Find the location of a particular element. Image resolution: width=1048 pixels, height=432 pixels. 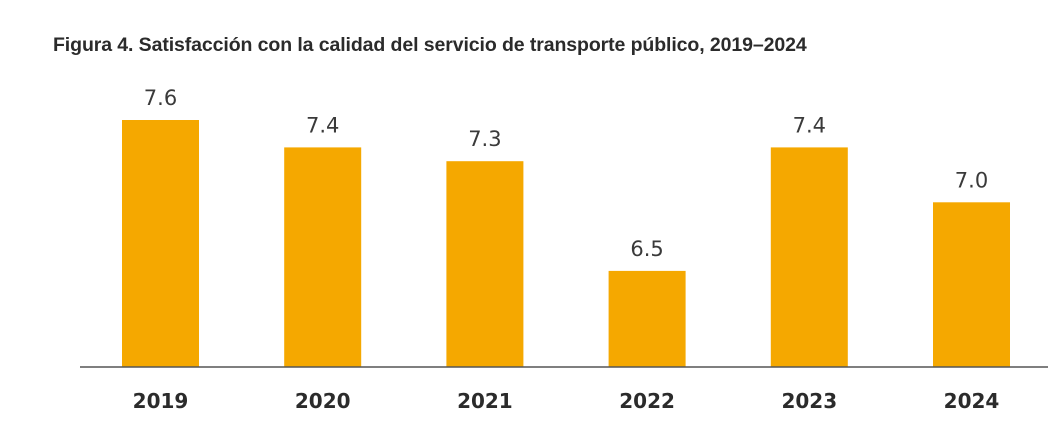

bar-2022 is located at coordinates (647, 318).